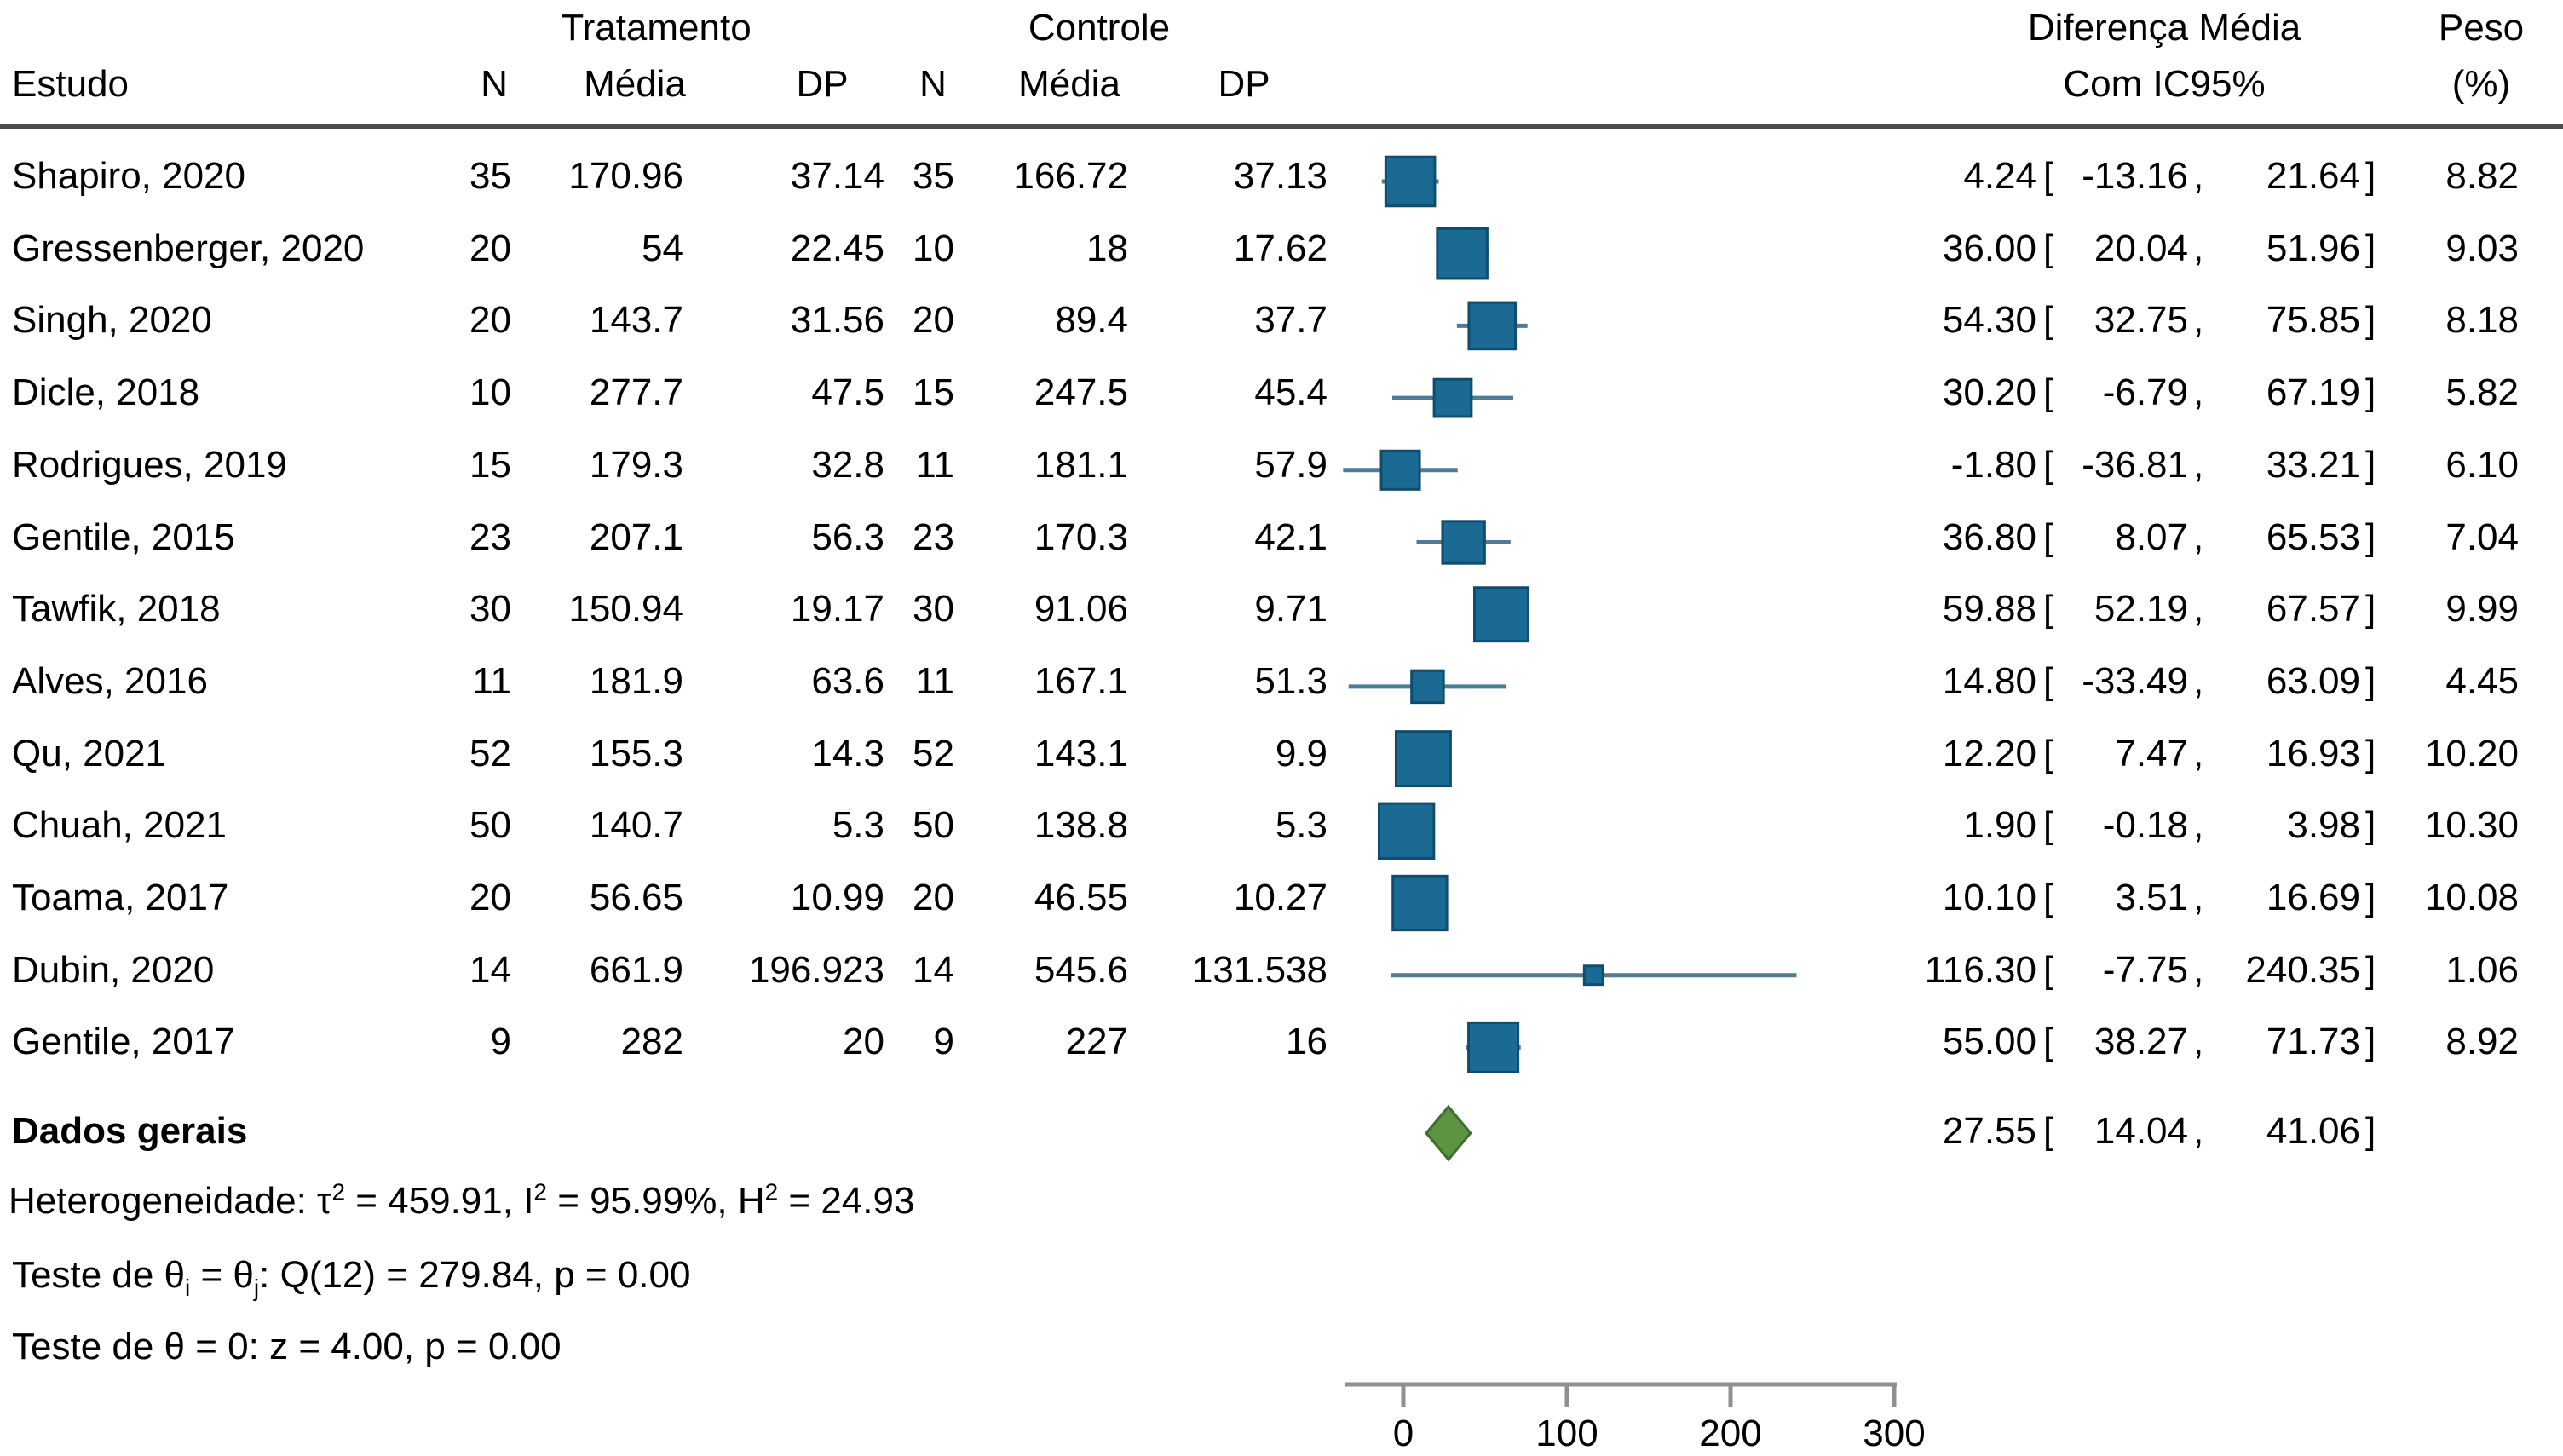  Describe the element at coordinates (934, 464) in the screenshot. I see `n-control: 11` at that location.